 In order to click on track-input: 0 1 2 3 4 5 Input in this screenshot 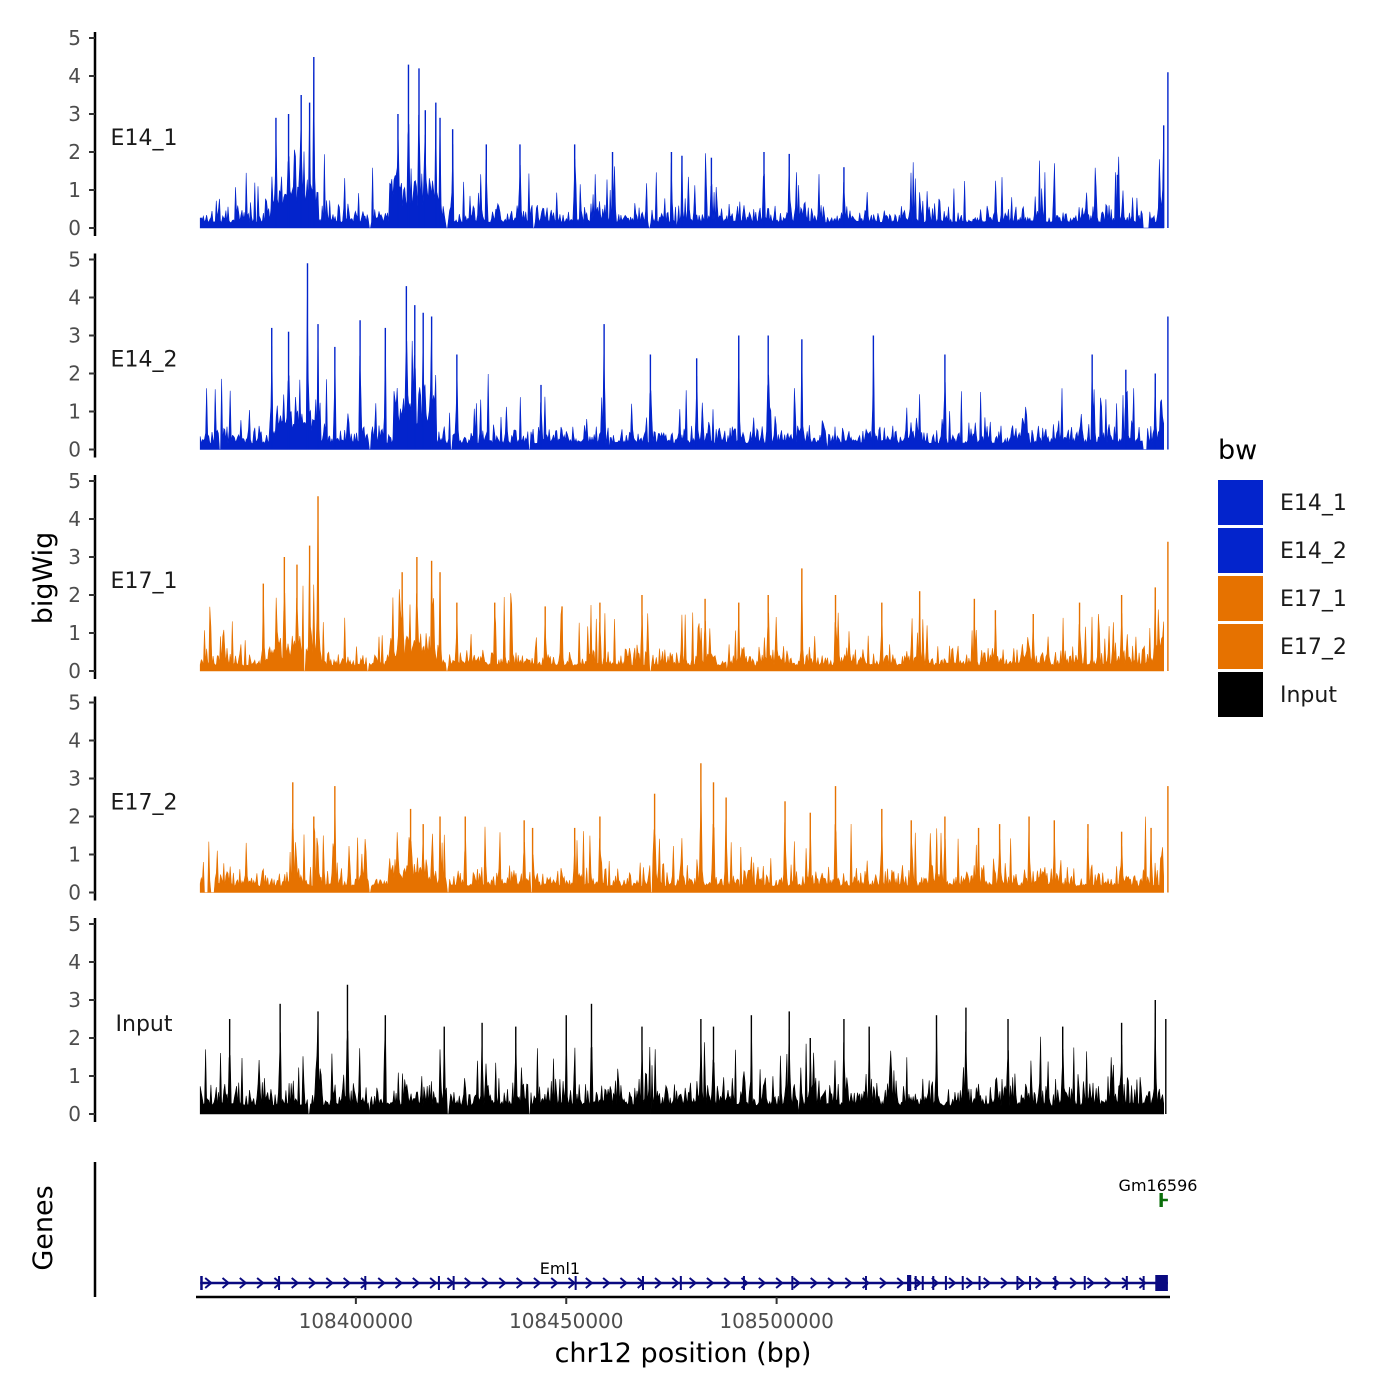, I will do `click(617, 1019)`.